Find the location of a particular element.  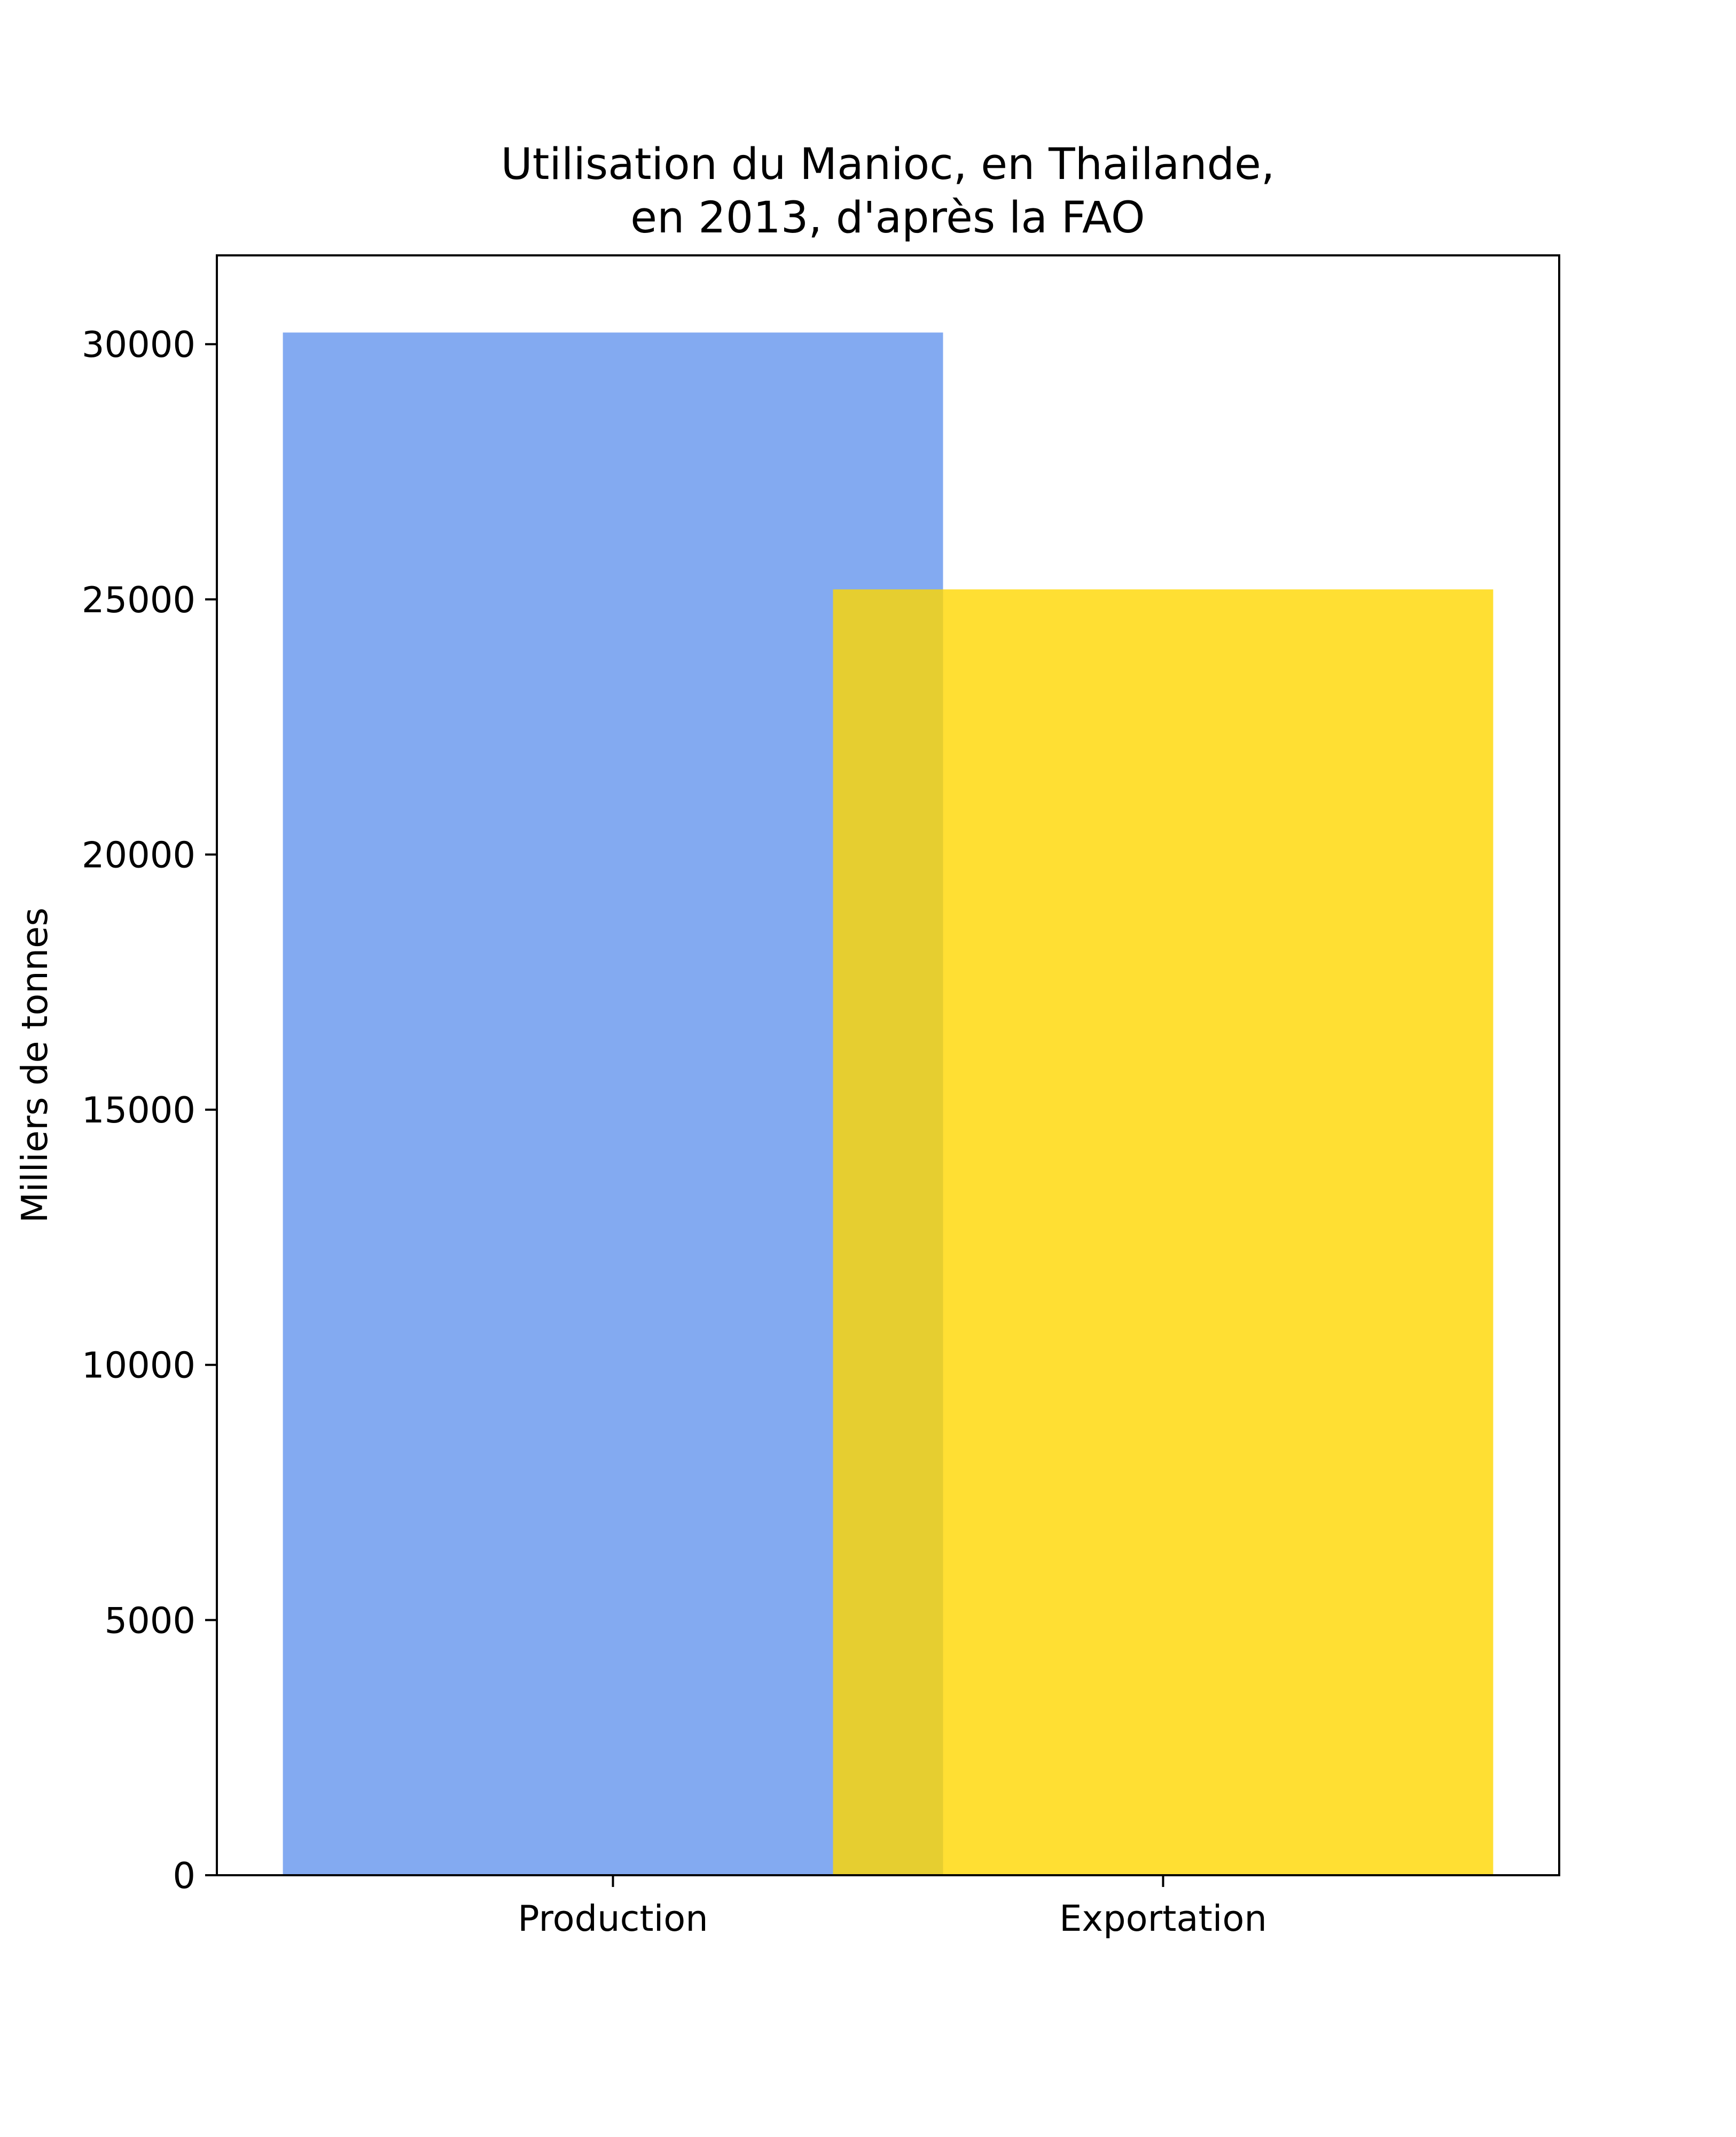

y-tick-label: 25000 is located at coordinates (139, 600).